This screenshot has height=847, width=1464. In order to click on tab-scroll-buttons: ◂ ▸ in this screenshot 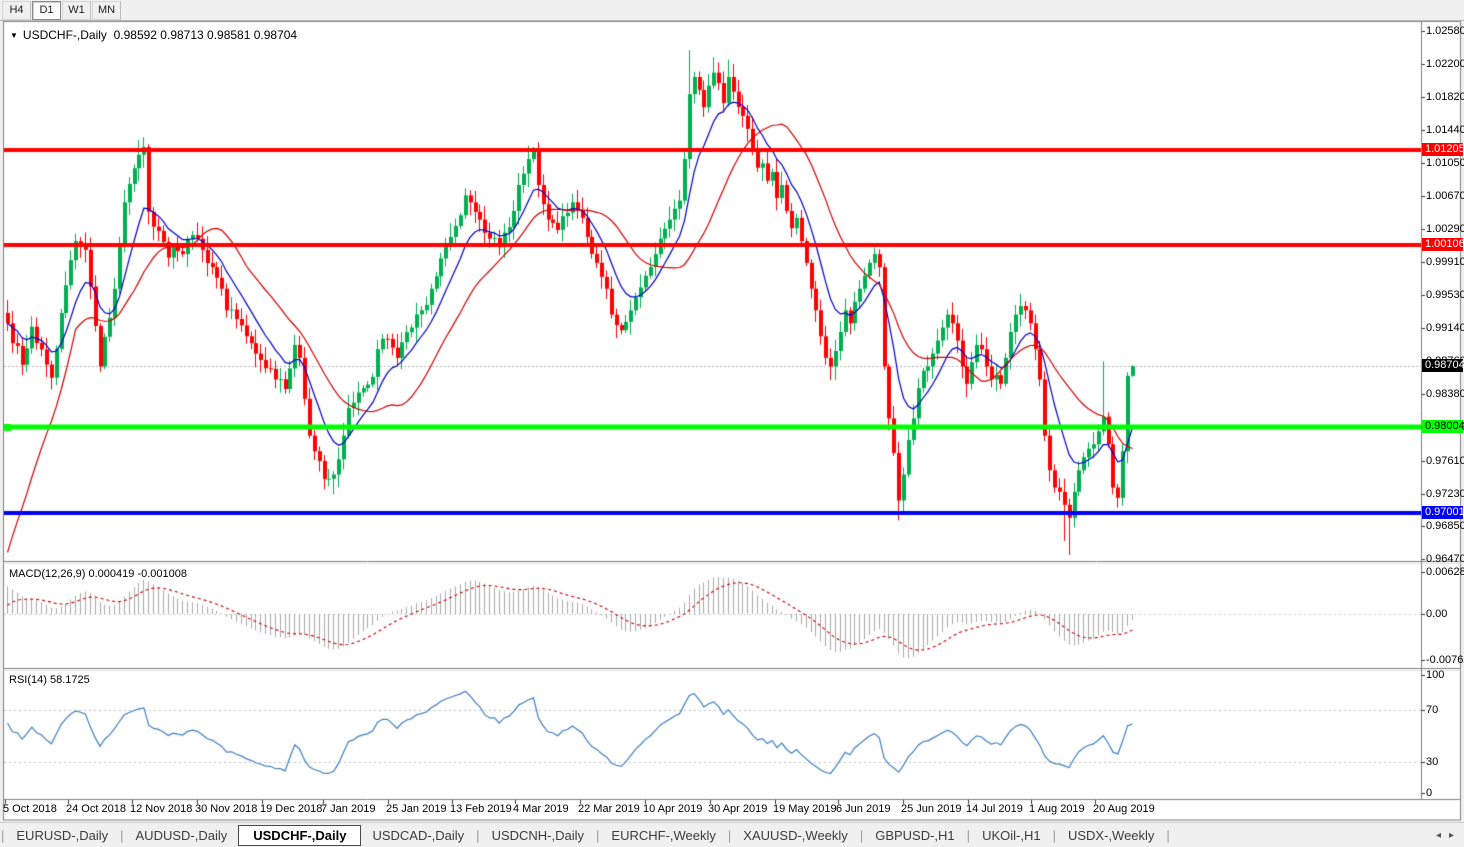, I will do `click(1450, 835)`.